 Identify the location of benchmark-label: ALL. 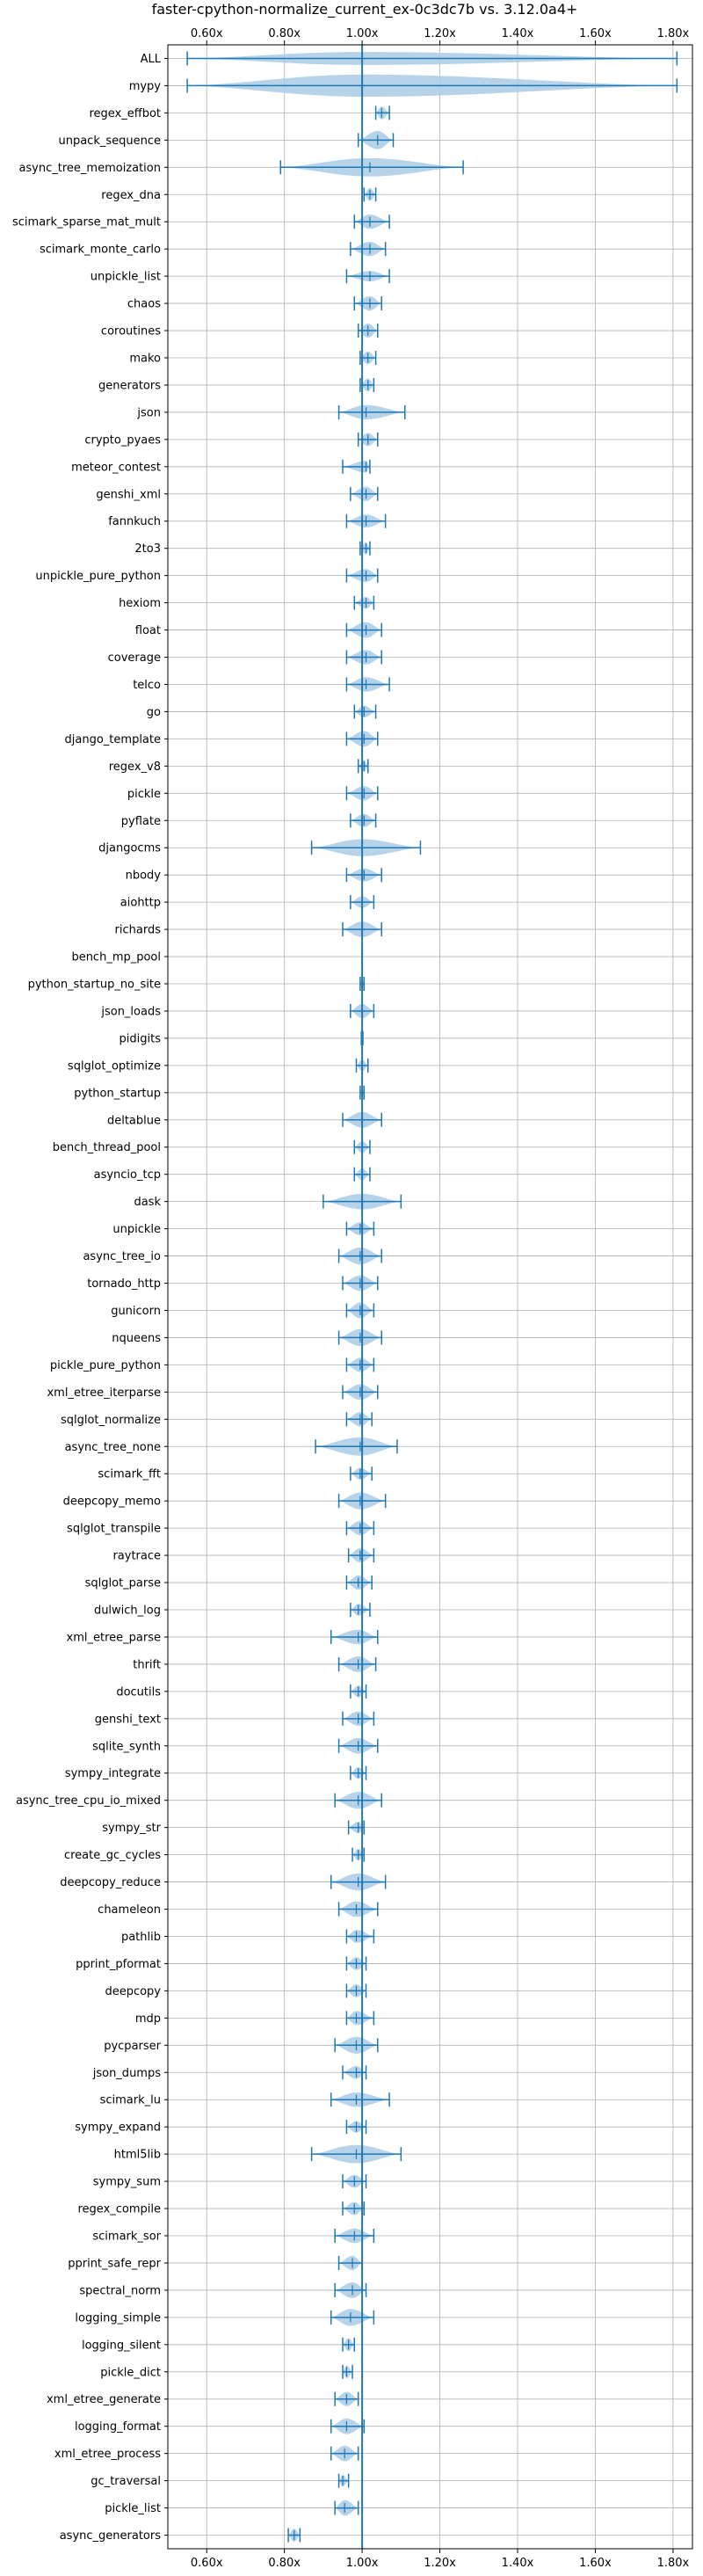
(151, 59).